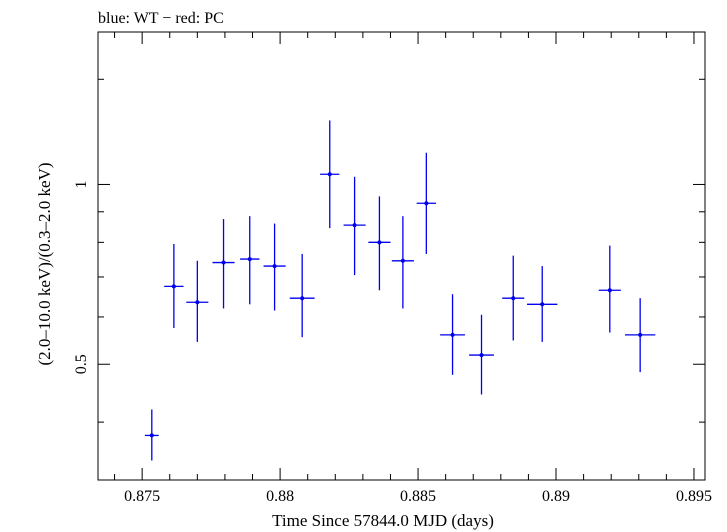 The height and width of the screenshot is (532, 727). I want to click on x-tick-label: 0.89, so click(556, 496).